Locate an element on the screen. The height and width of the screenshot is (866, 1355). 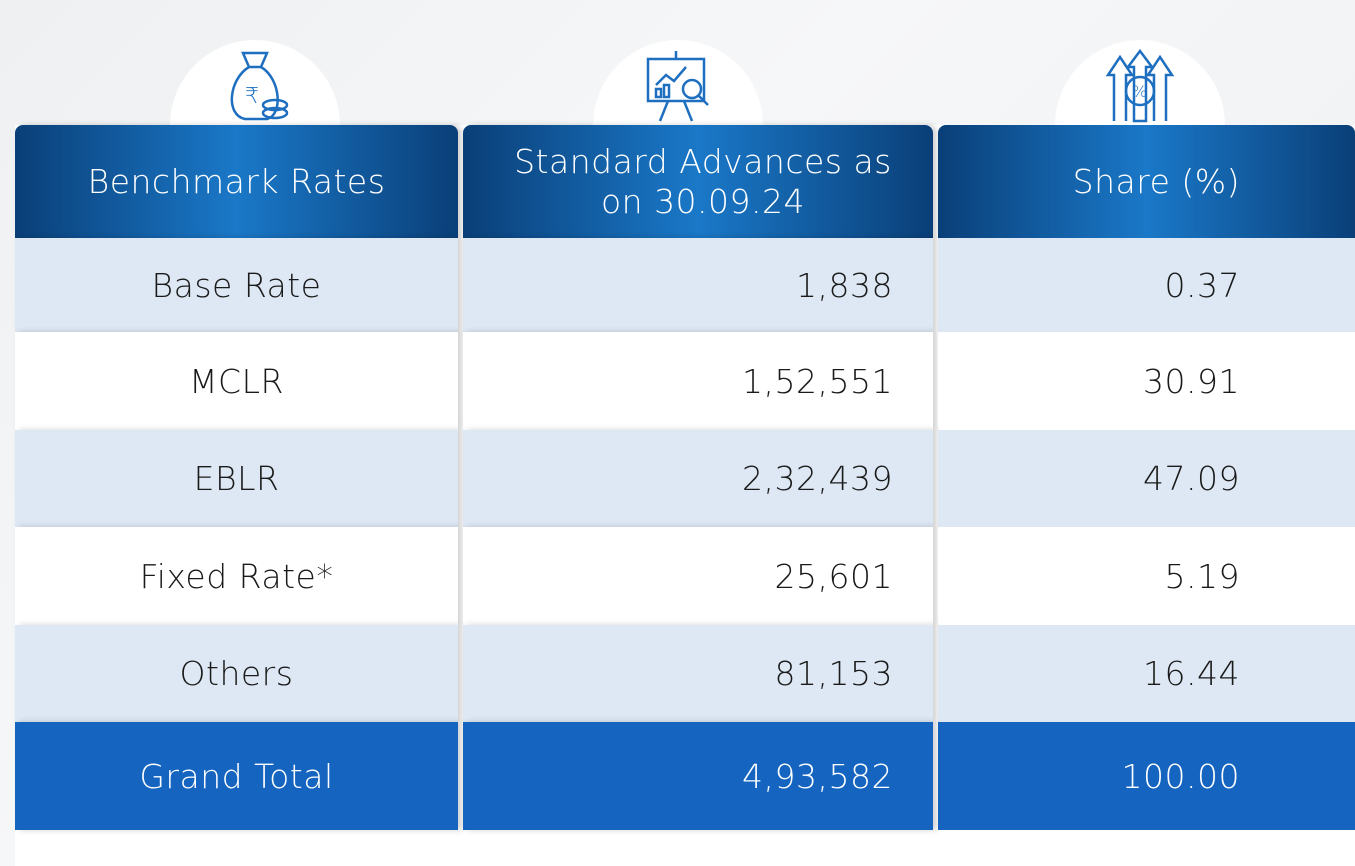
cell-text: 1,52,551 is located at coordinates (817, 381).